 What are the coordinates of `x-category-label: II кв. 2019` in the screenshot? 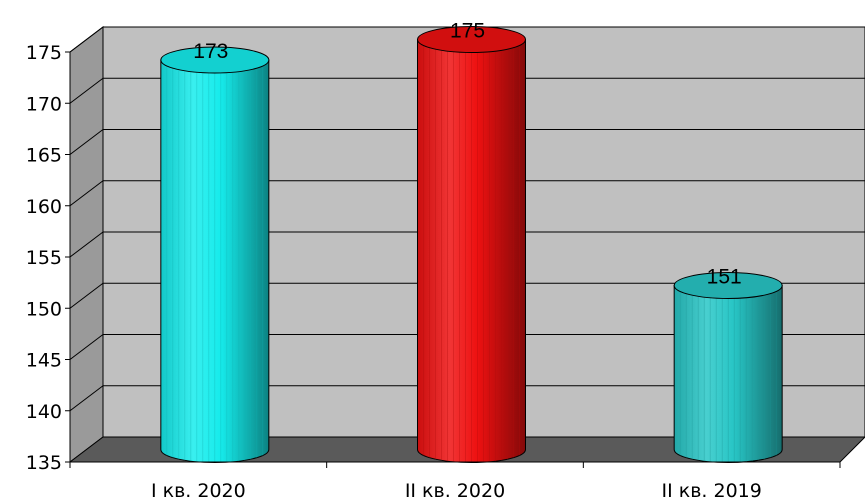 It's located at (711, 491).